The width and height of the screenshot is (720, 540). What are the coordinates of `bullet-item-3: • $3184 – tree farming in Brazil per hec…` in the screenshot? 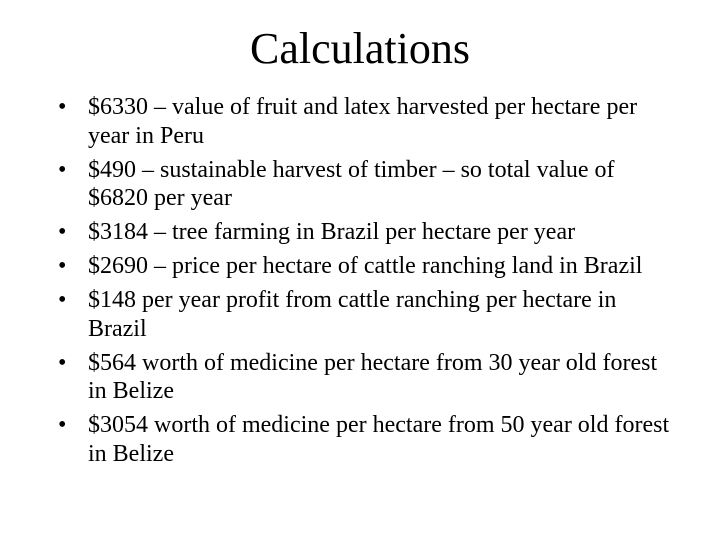 It's located at (368, 232).